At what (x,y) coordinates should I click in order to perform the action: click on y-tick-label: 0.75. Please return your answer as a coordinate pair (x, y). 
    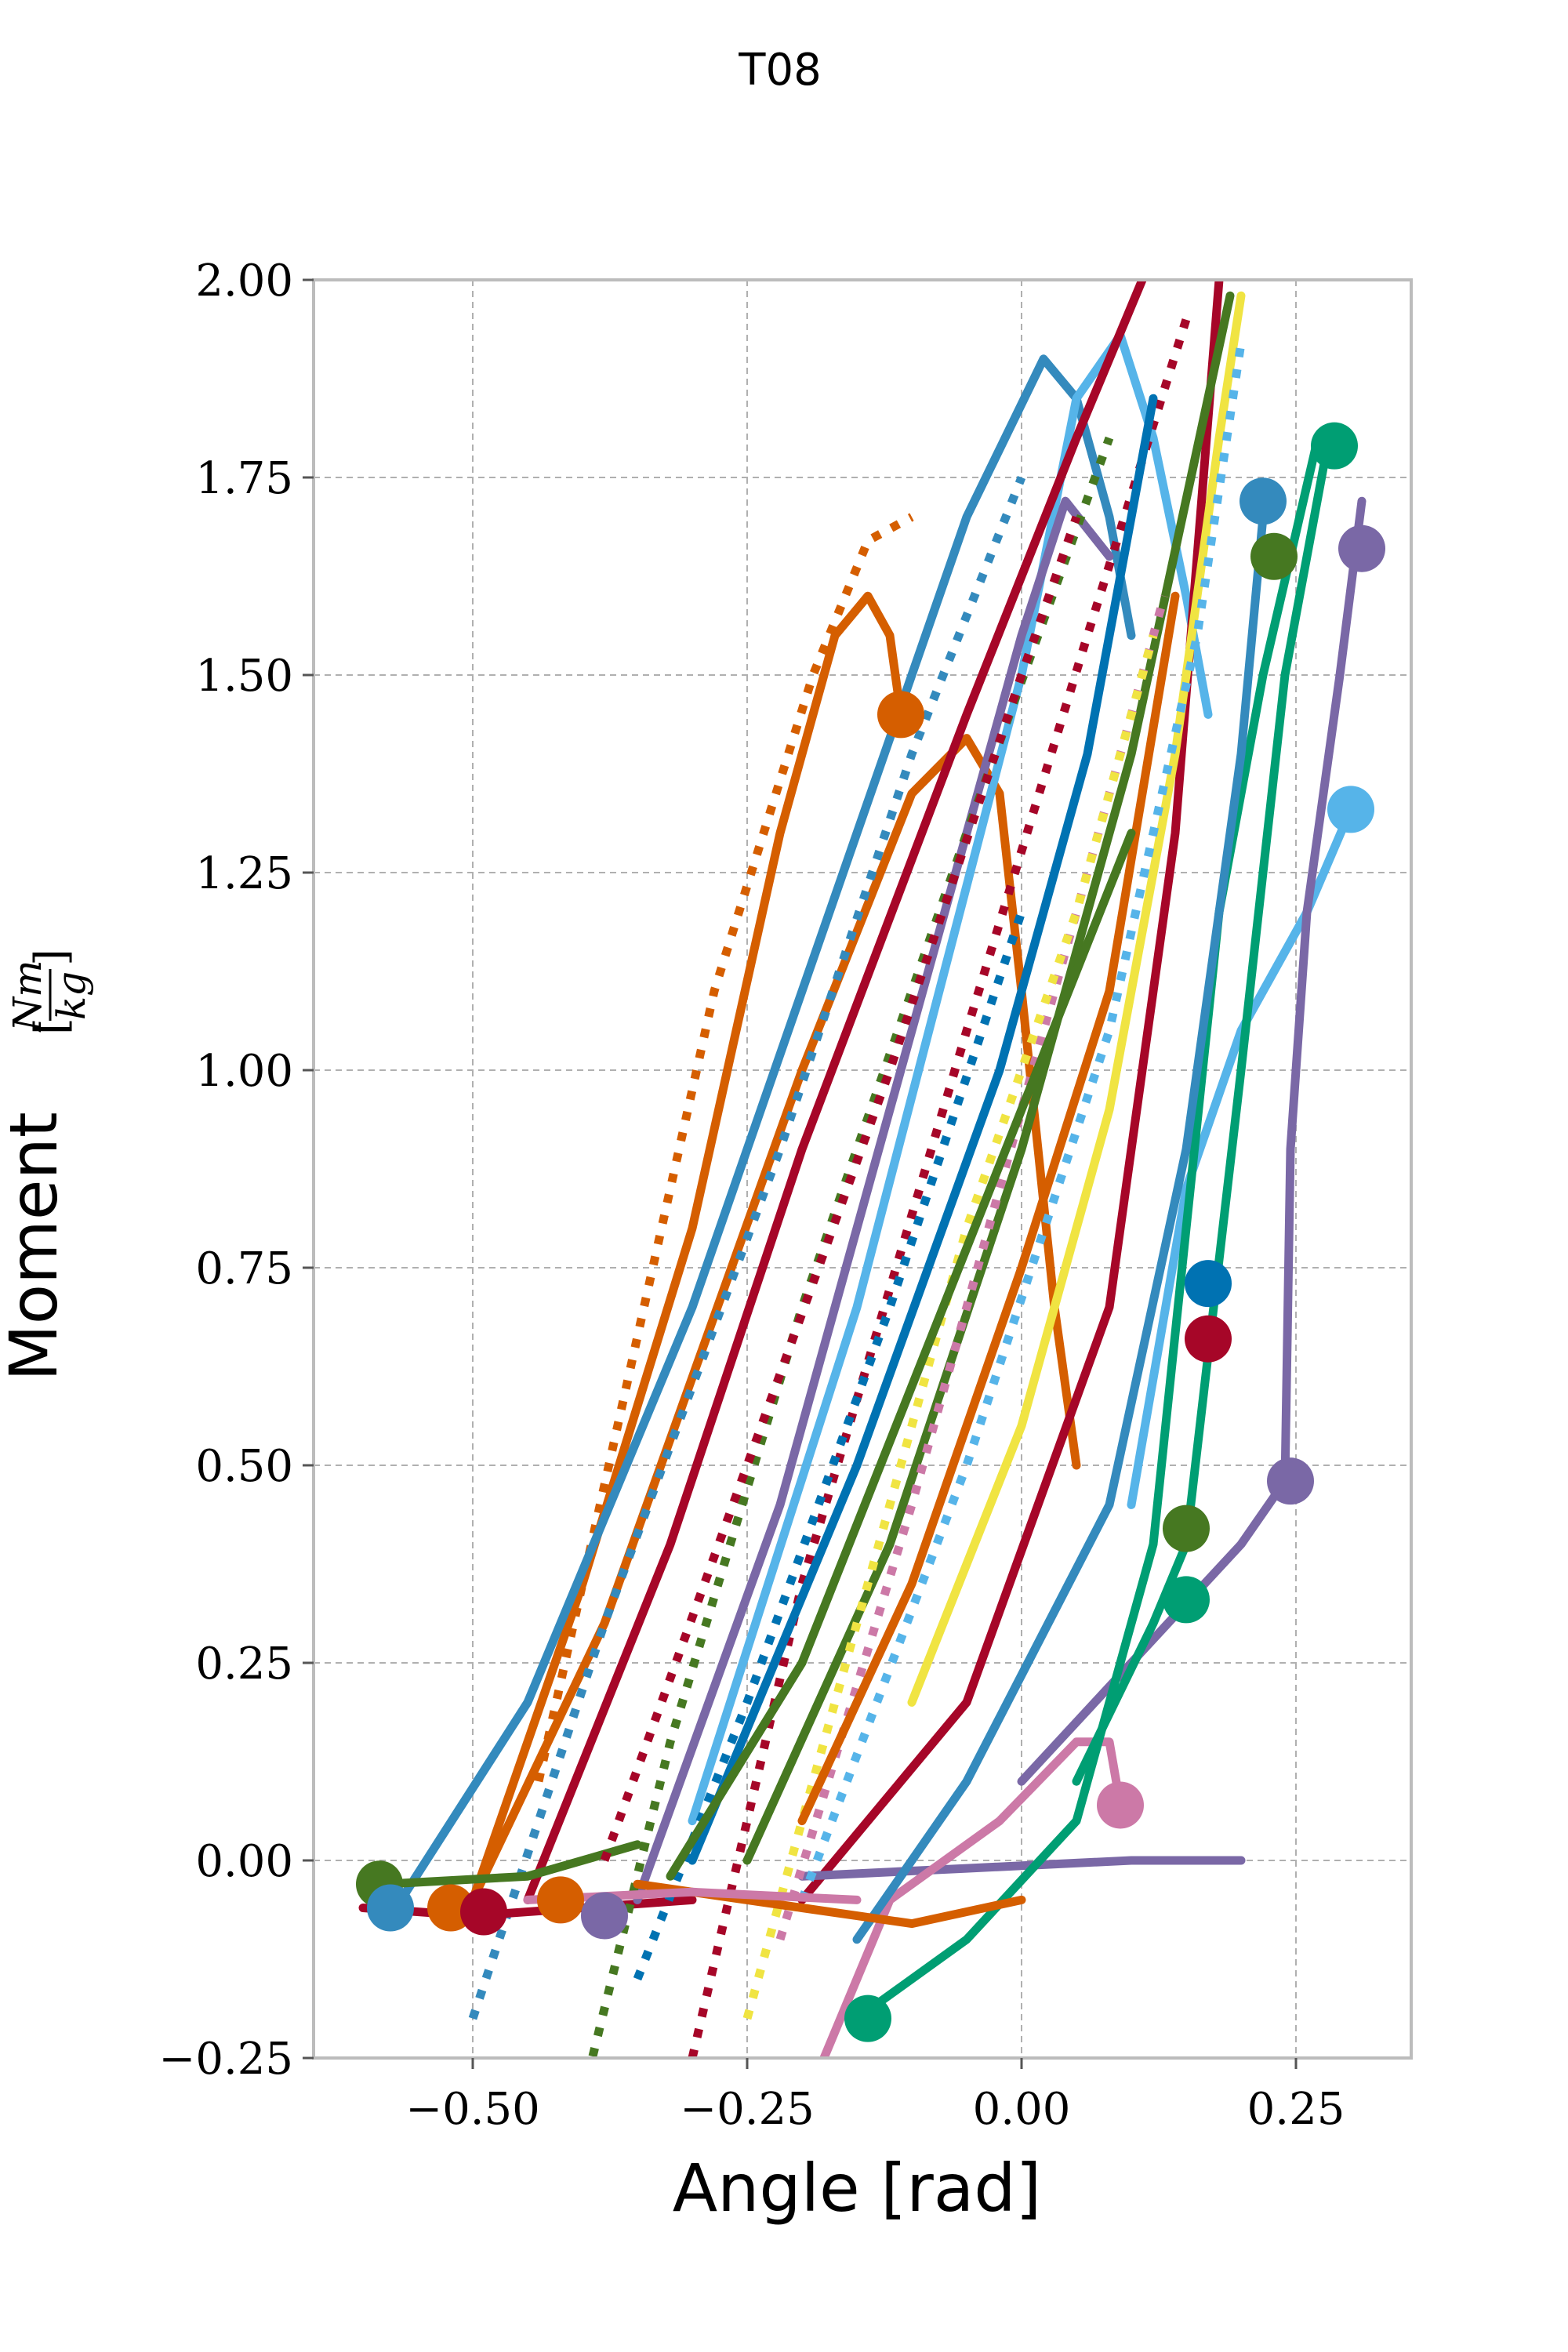
    Looking at the image, I should click on (244, 1268).